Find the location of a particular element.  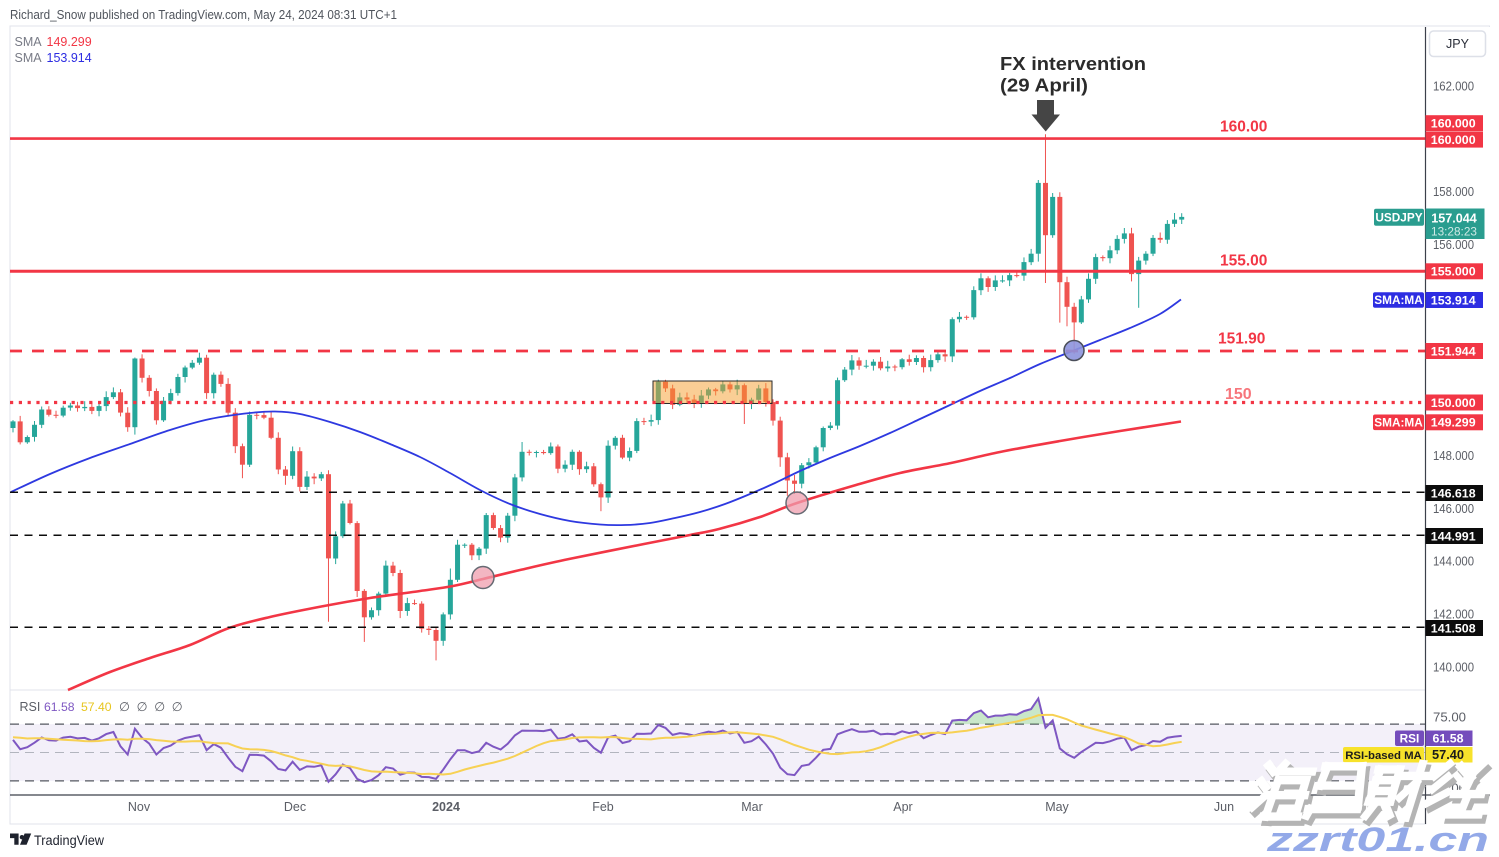

svg-text: TradingView is located at coordinates (69, 840).